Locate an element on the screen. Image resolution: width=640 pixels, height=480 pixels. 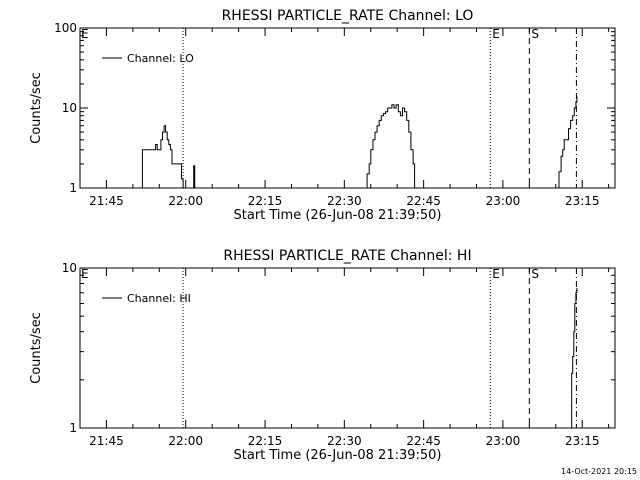
lo-chart-title: RHESSI PARTICLE_RATE Channel: LO is located at coordinates (348, 16).